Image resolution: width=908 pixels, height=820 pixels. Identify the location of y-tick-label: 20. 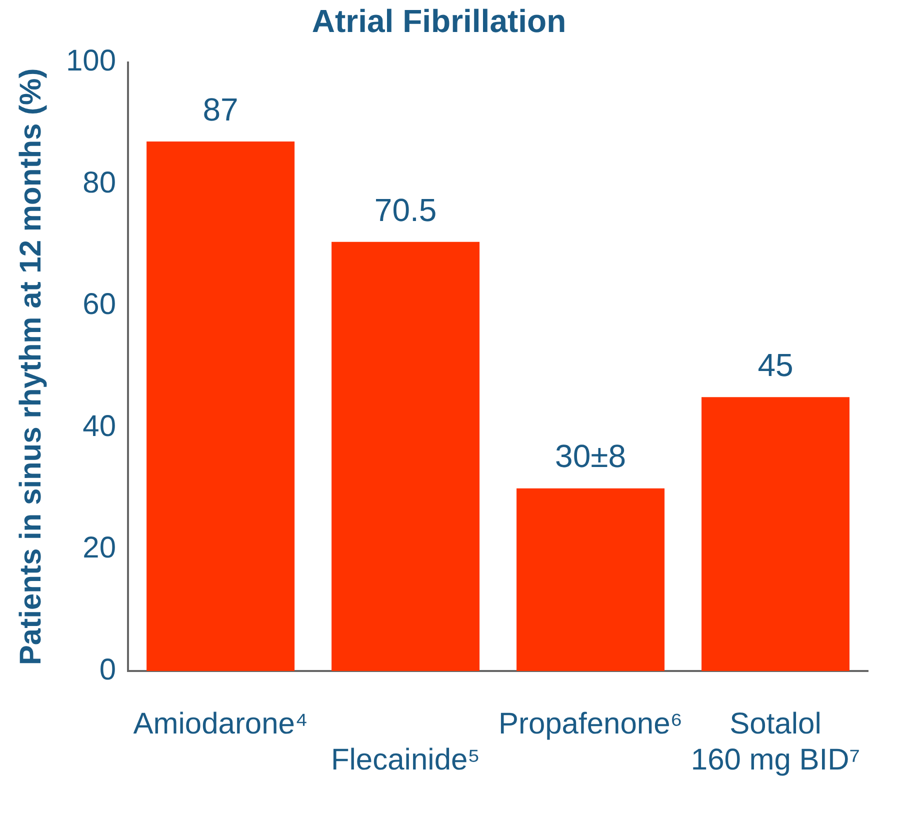
(99, 548).